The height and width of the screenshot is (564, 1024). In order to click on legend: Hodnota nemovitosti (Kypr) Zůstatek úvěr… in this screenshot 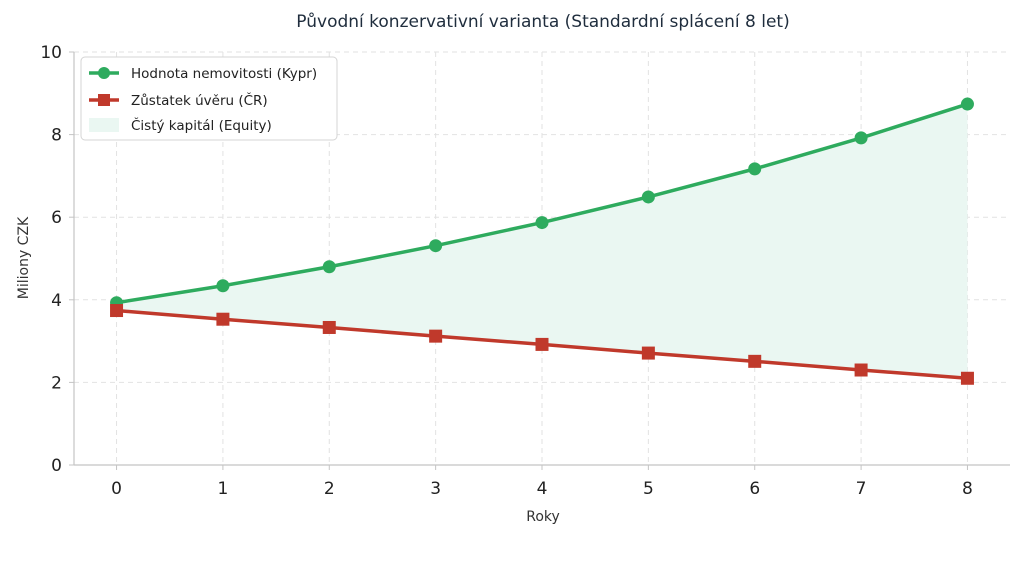, I will do `click(209, 98)`.